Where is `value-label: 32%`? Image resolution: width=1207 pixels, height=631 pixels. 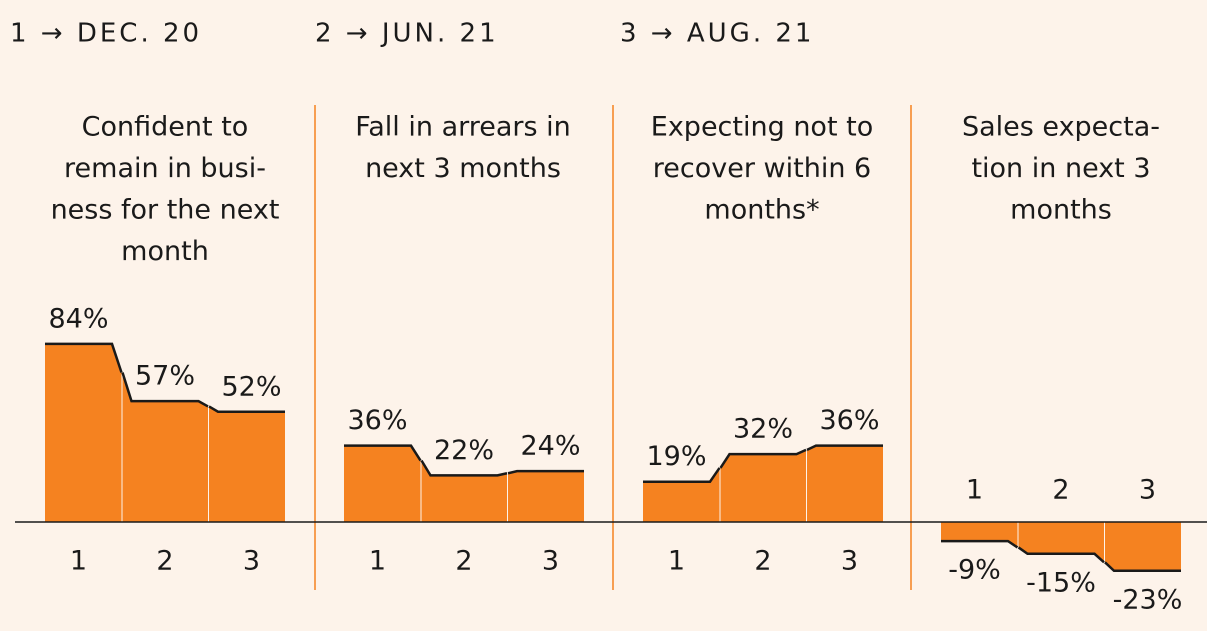 value-label: 32% is located at coordinates (763, 429).